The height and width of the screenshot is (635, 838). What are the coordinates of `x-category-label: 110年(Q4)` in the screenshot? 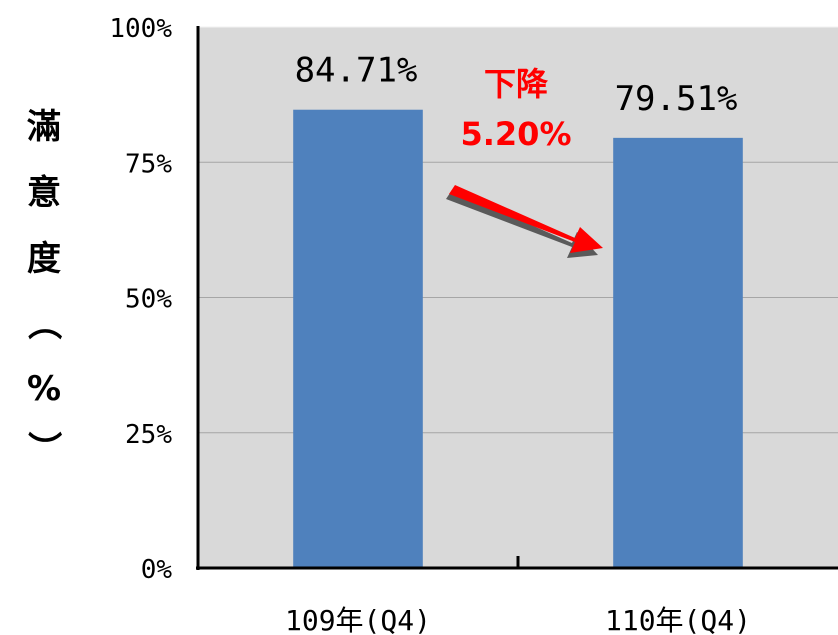 It's located at (678, 619).